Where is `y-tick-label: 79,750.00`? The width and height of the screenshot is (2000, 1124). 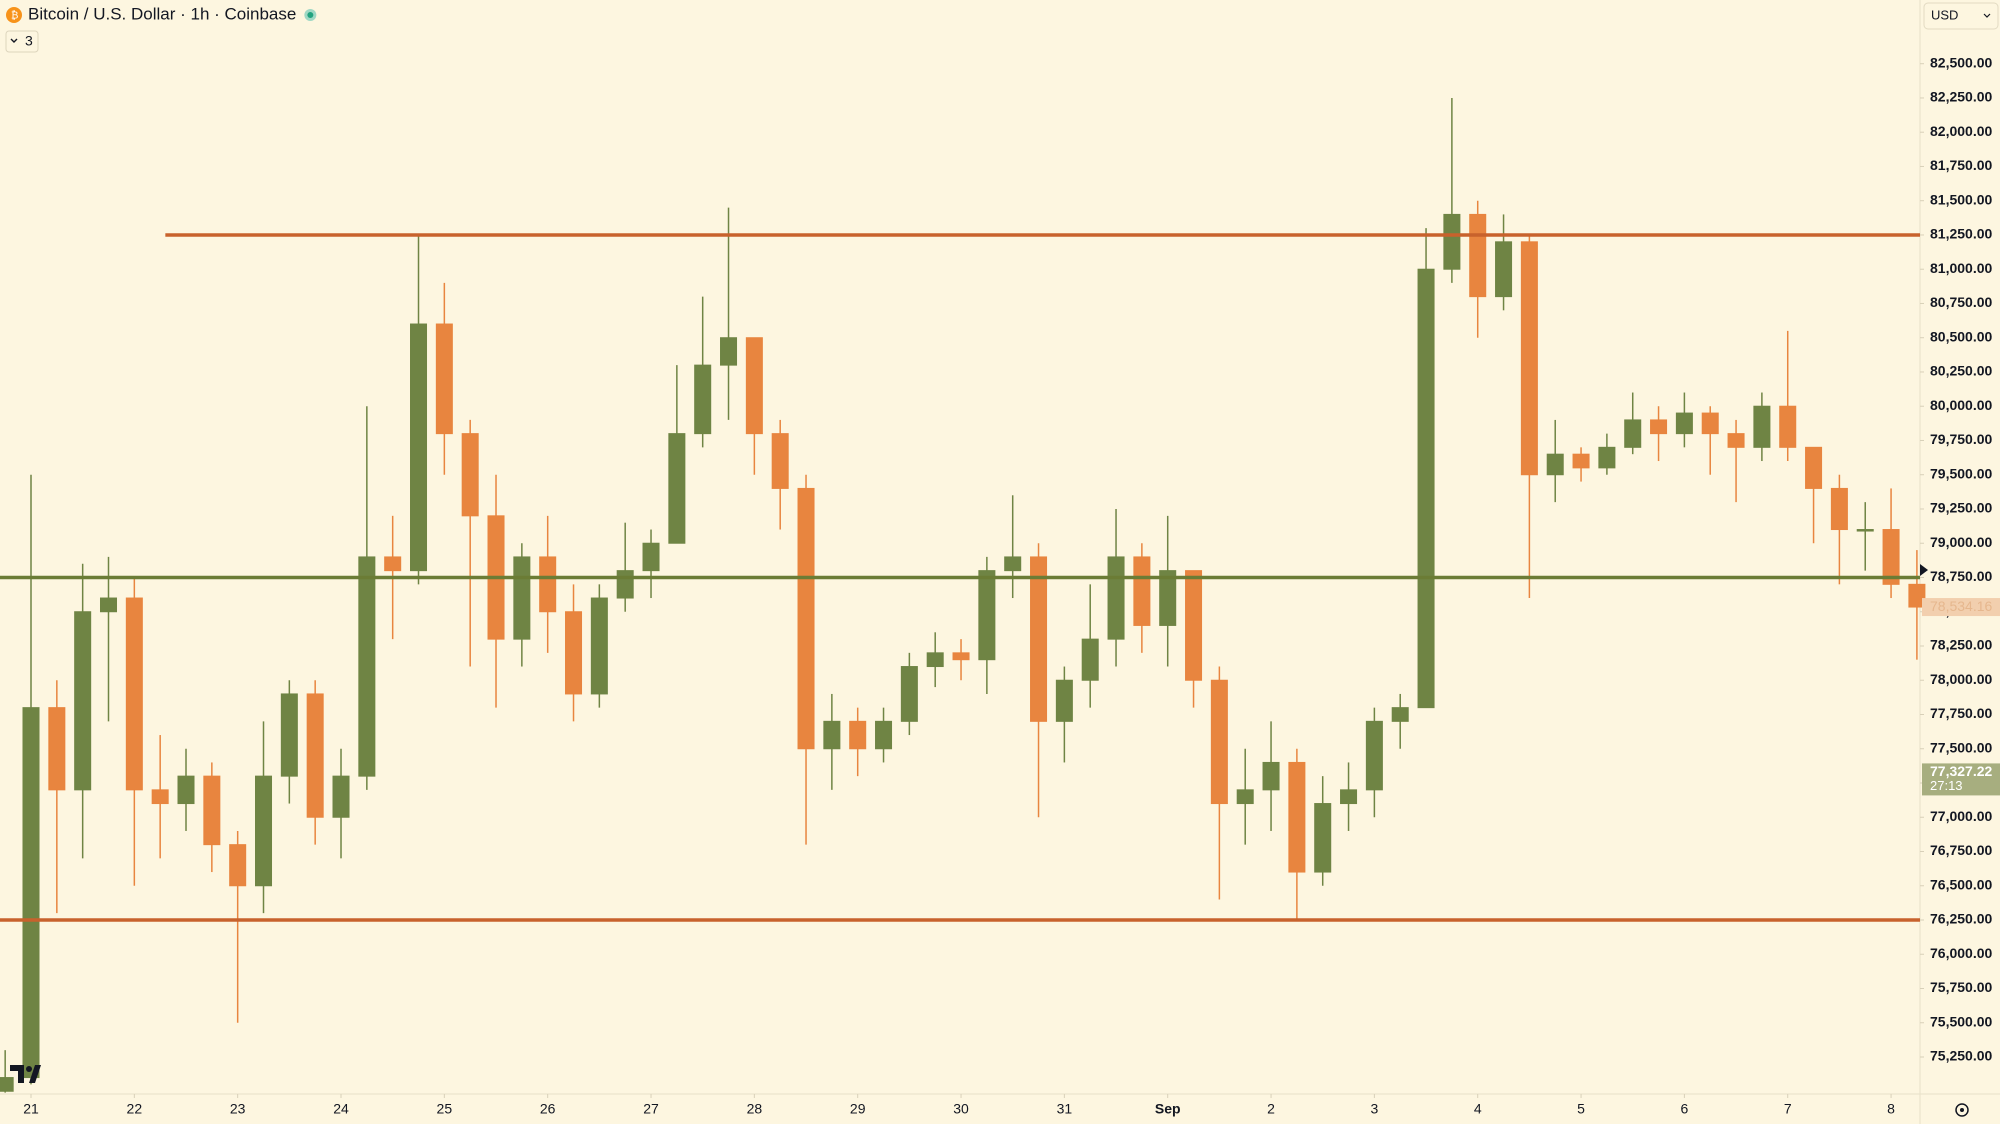 y-tick-label: 79,750.00 is located at coordinates (1961, 439).